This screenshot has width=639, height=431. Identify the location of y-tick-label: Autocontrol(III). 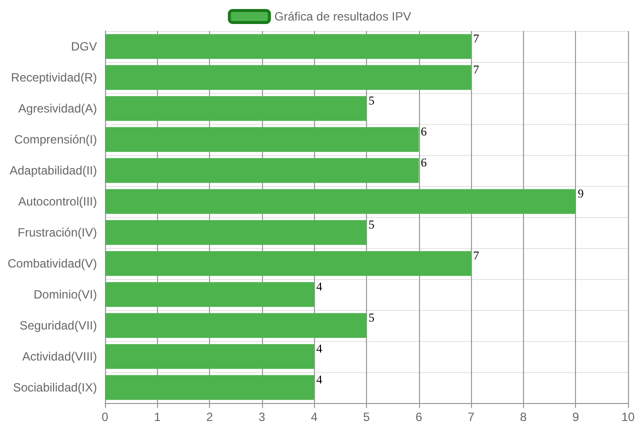
(57, 201).